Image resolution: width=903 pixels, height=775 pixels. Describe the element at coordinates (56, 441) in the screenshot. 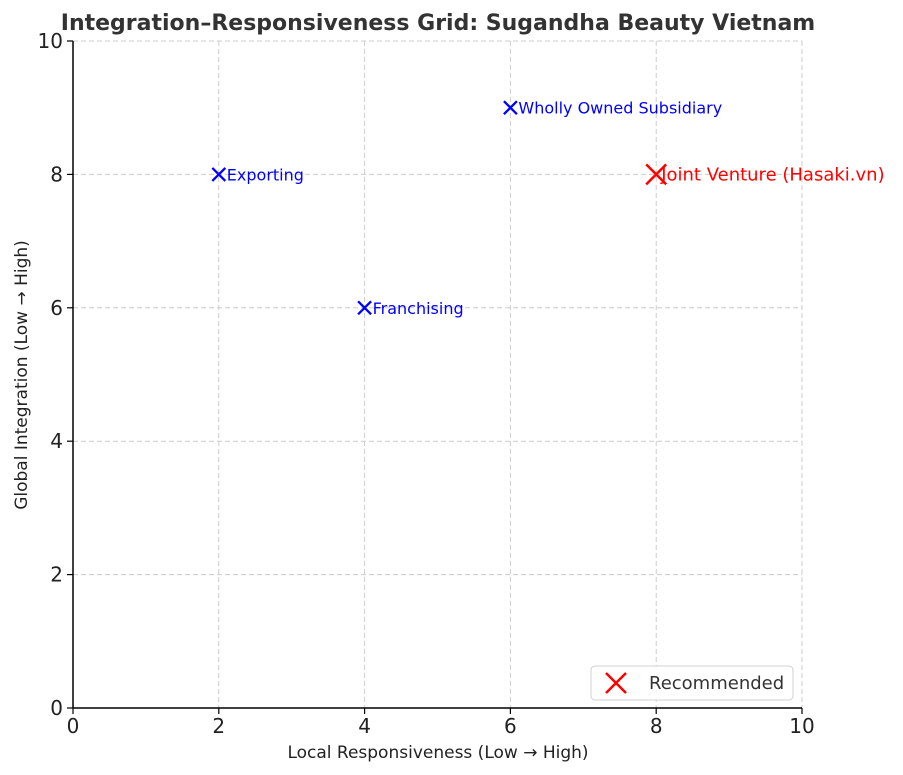

I see `y-tick-label: 4` at that location.